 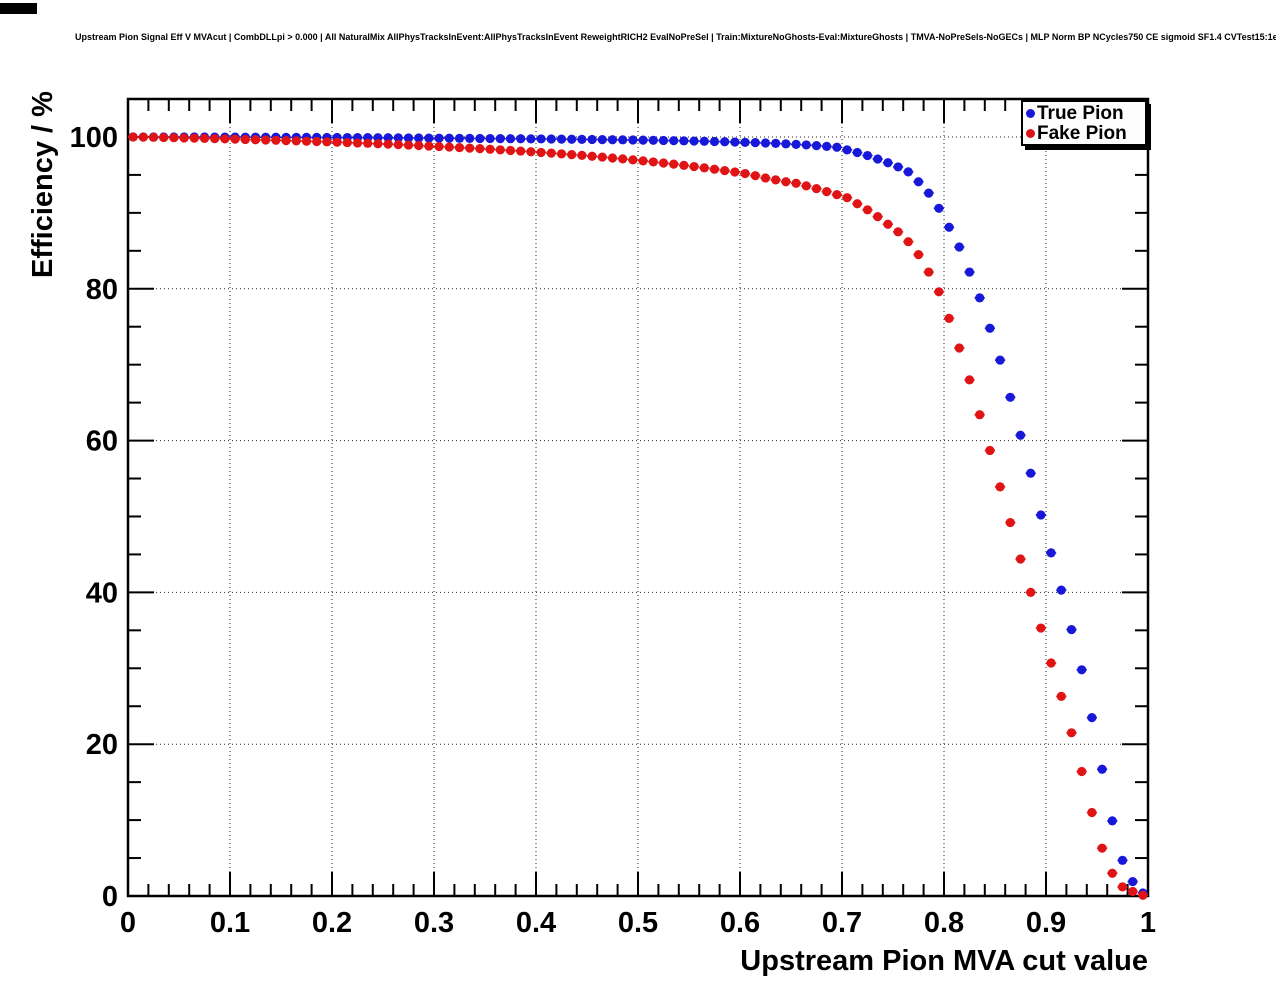 What do you see at coordinates (944, 961) in the screenshot?
I see `x-axis-title: Upstream Pion MVA cut value` at bounding box center [944, 961].